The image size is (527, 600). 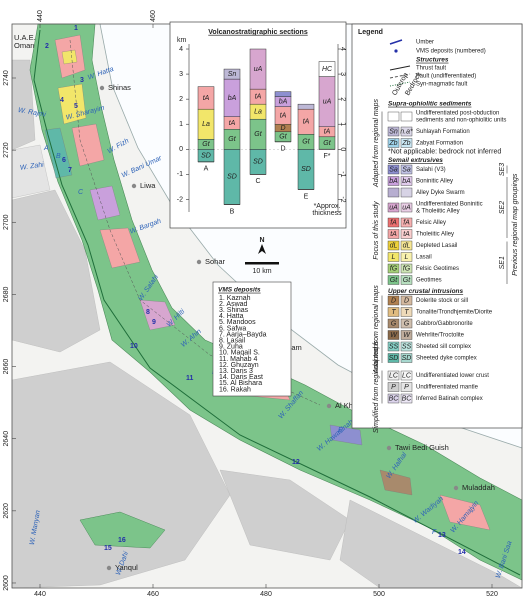 I want to click on axis-label: -1, so click(x=342, y=174).